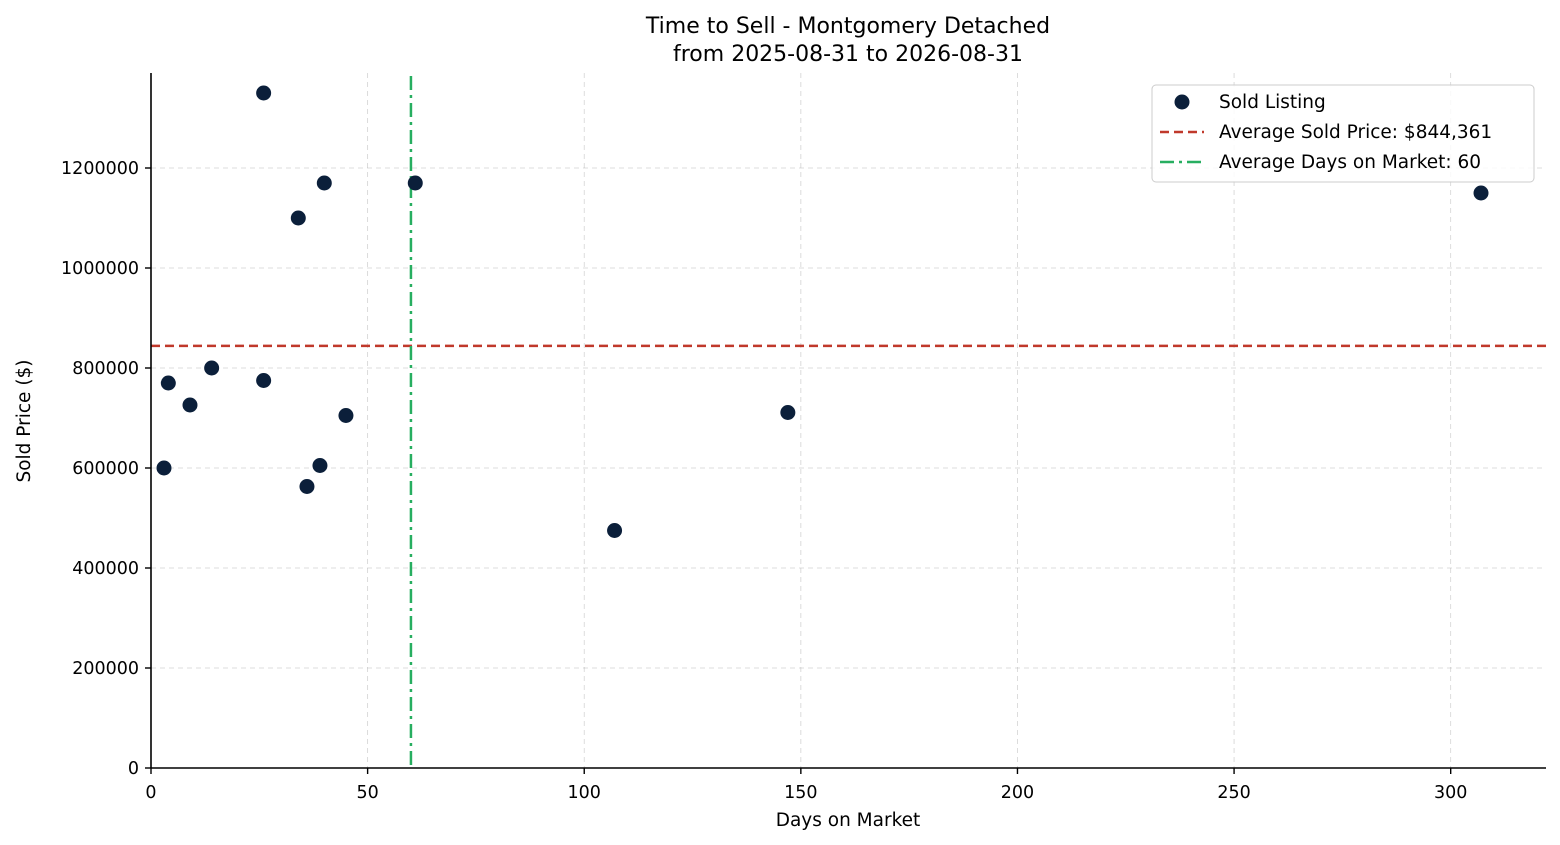 The image size is (1560, 845). I want to click on legend-marker-sold-listing, so click(1182, 102).